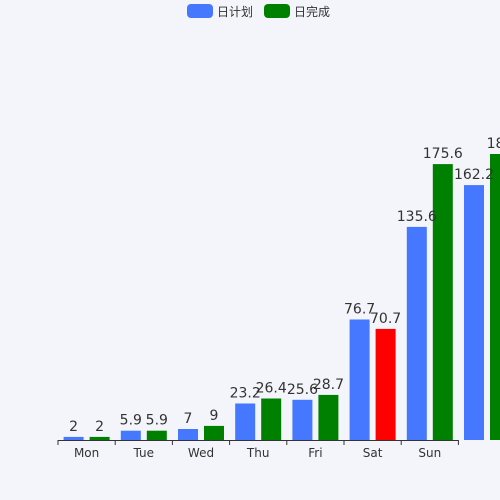 This screenshot has height=500, width=500. Describe the element at coordinates (258, 453) in the screenshot. I see `x-tick-label: Thu` at that location.